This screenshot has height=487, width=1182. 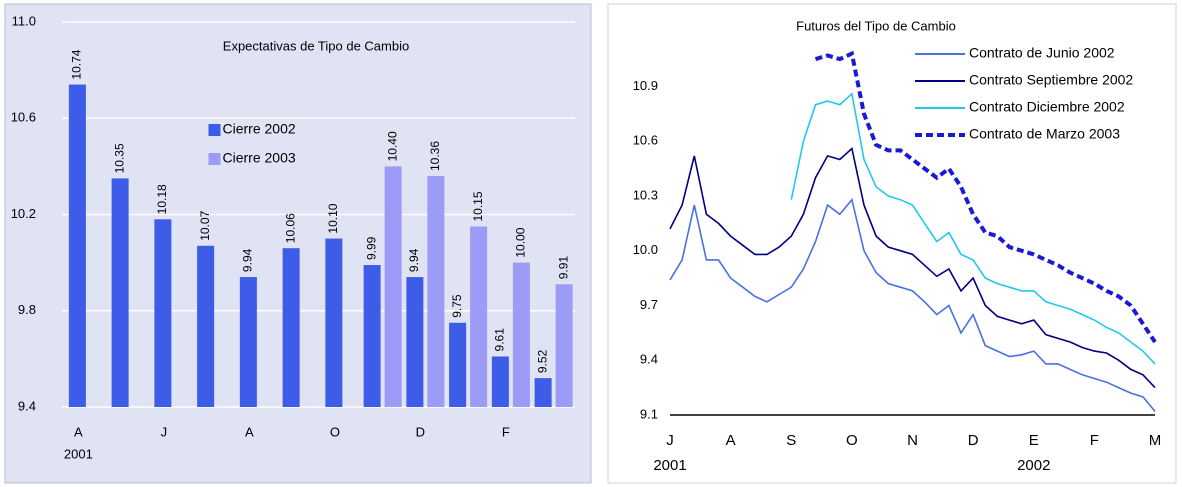 What do you see at coordinates (500, 340) in the screenshot?
I see `value-label: 9.61` at bounding box center [500, 340].